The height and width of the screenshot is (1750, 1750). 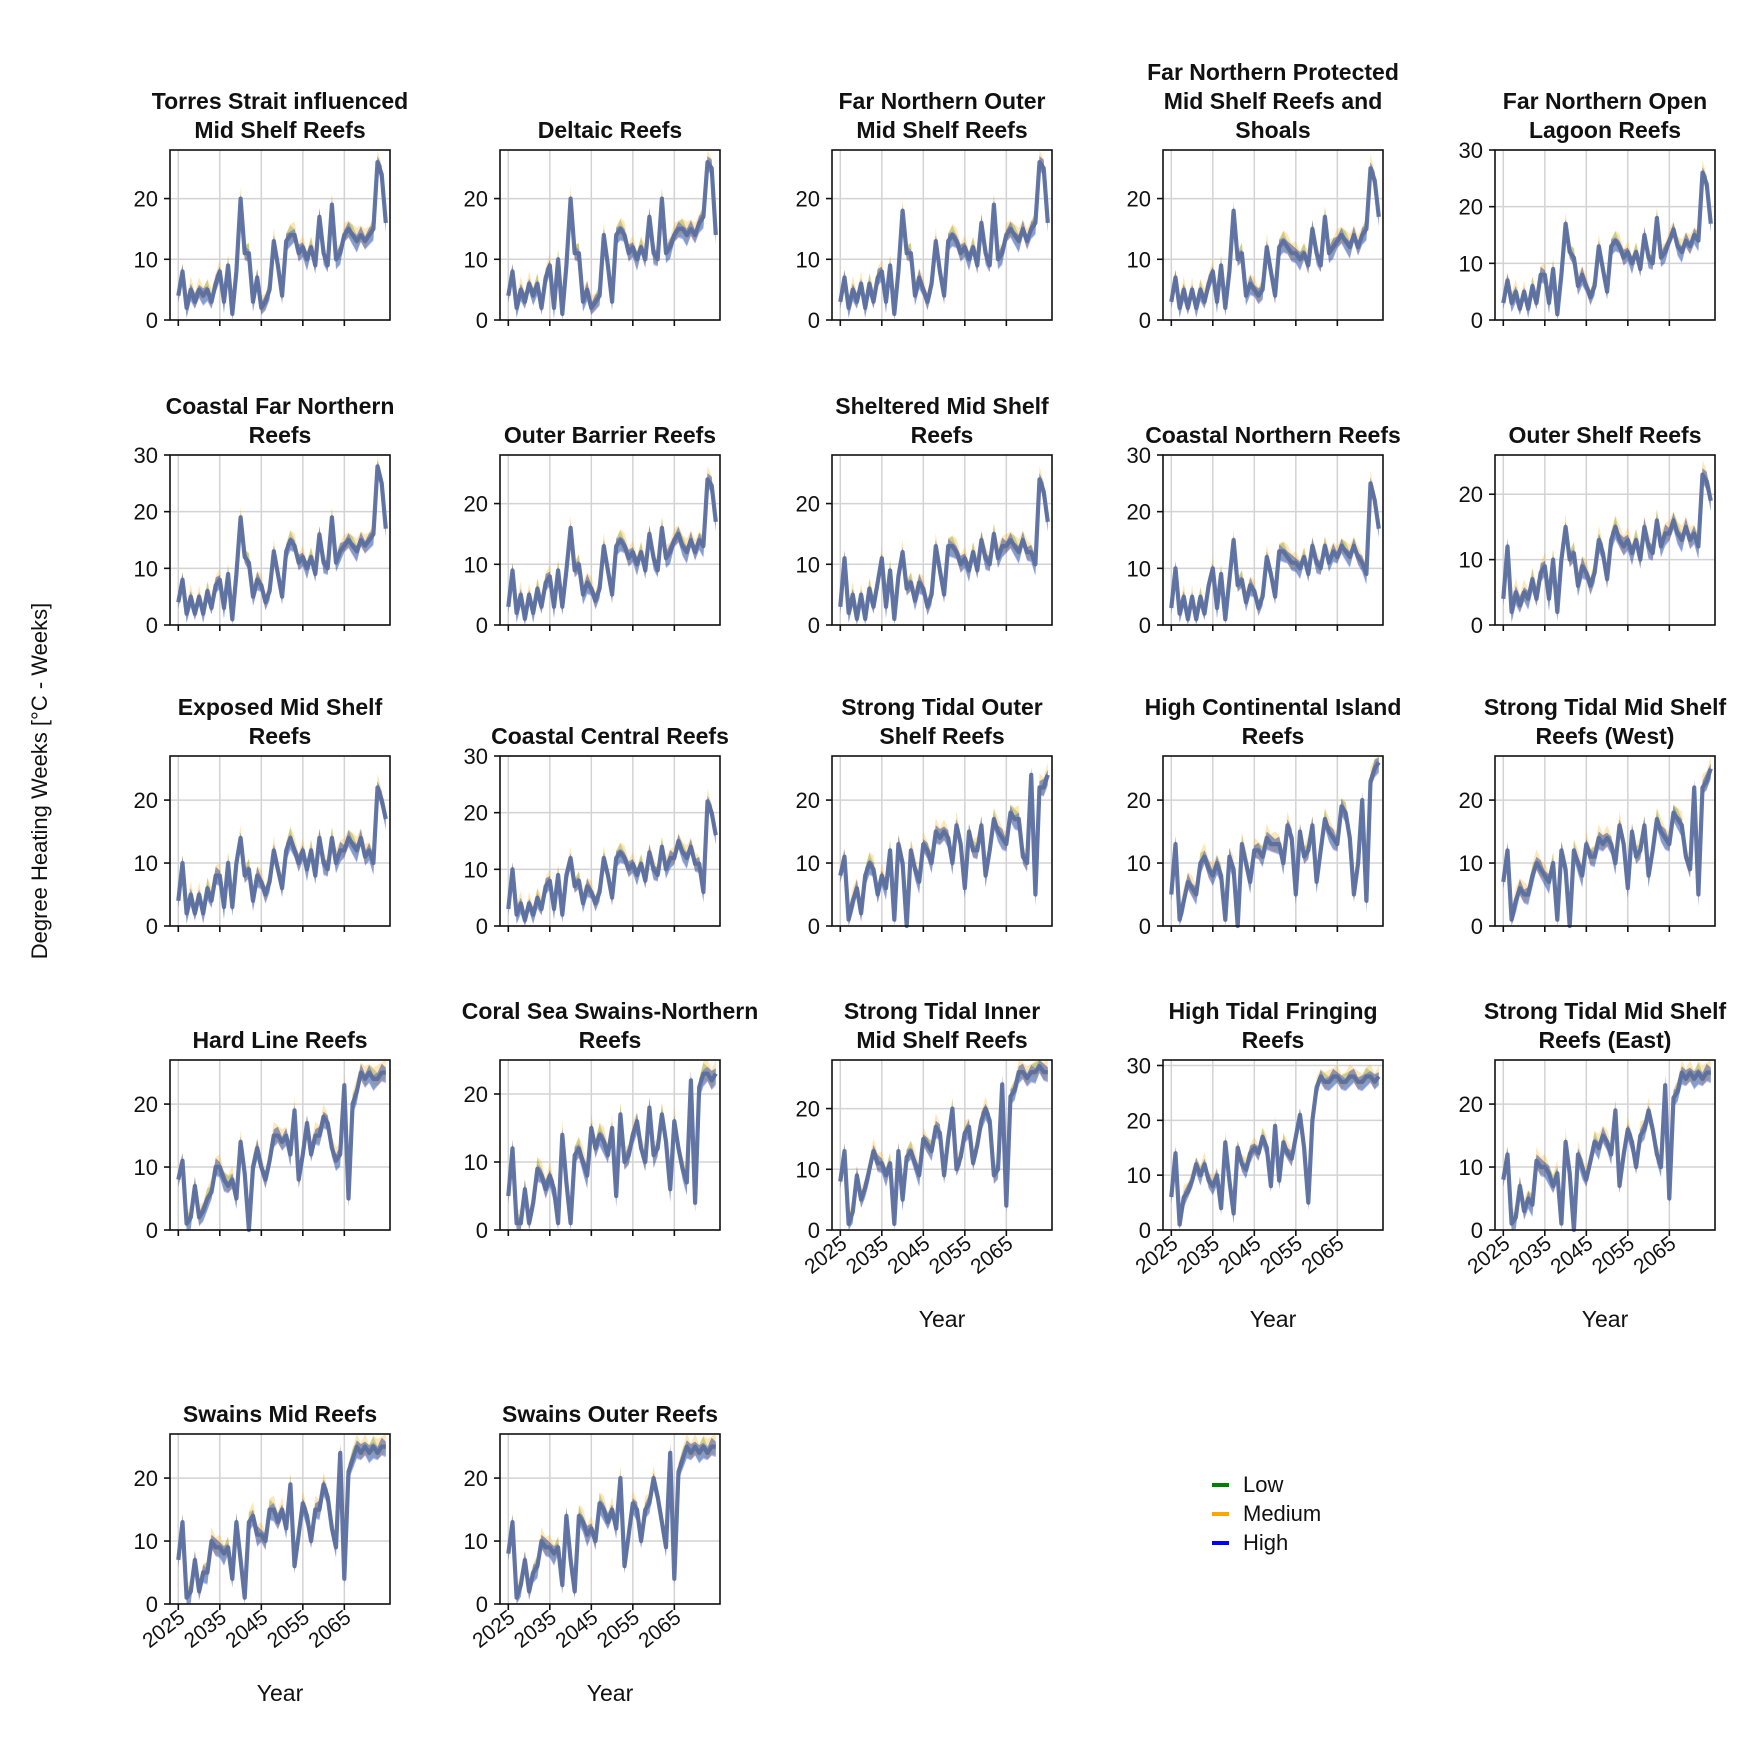 I want to click on panel-title: High Continental Island, so click(x=1273, y=707).